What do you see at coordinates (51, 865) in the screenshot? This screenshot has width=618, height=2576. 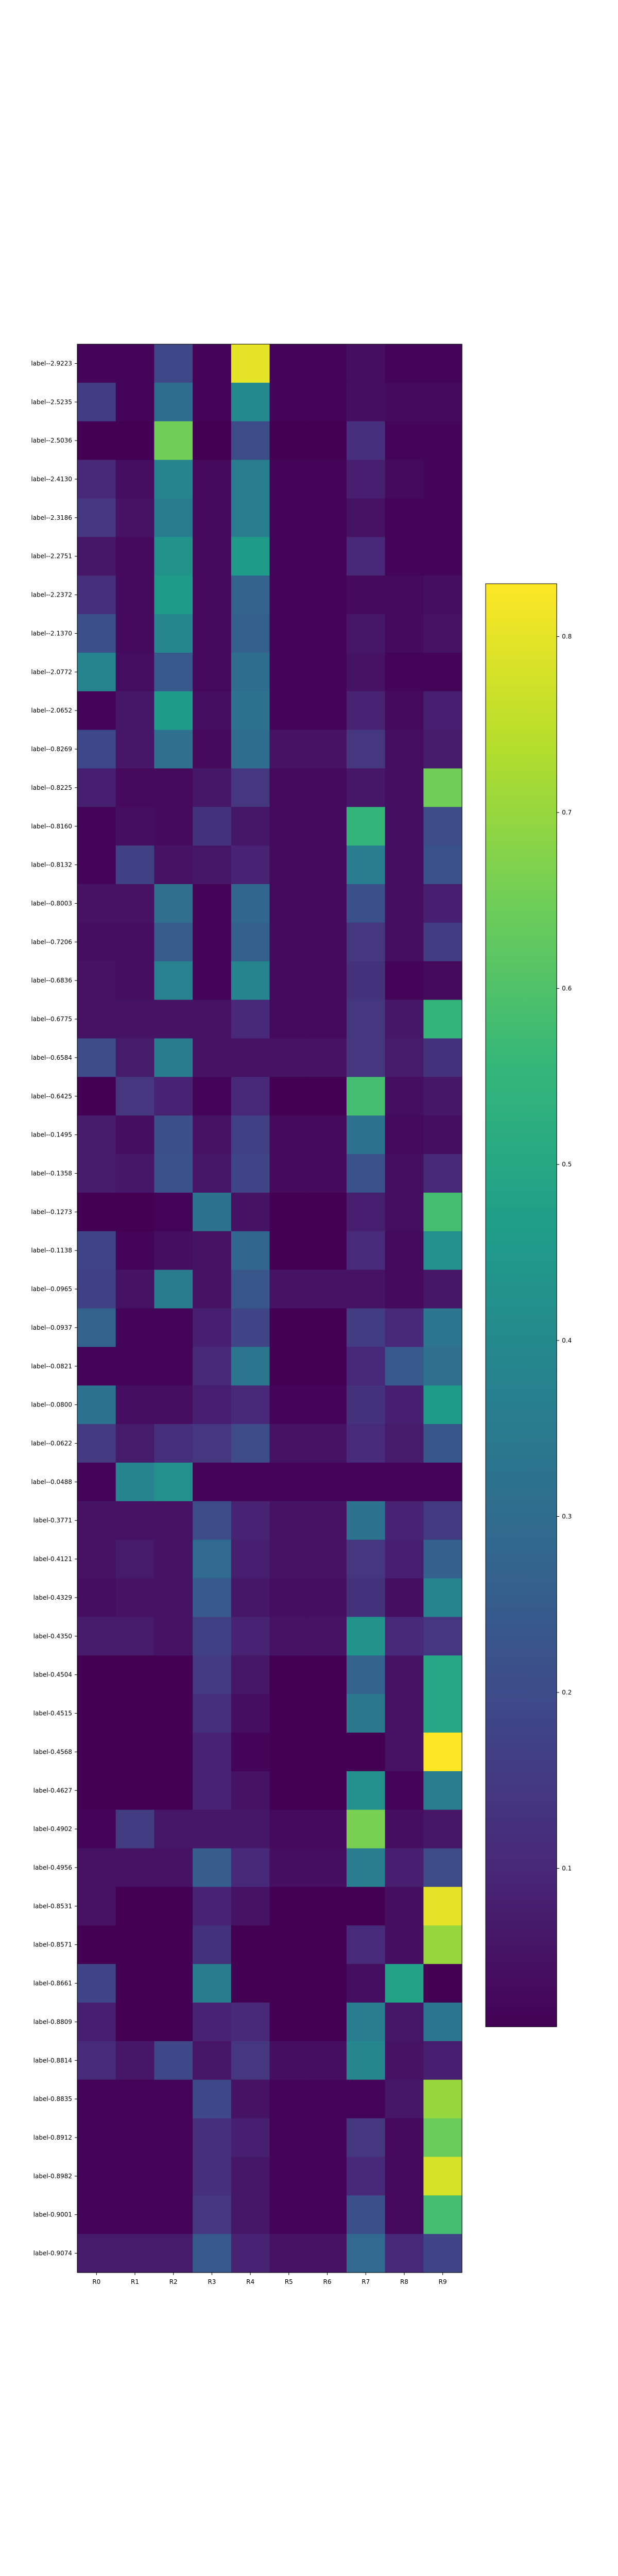 I see `row-tick-label: label--0.8132` at bounding box center [51, 865].